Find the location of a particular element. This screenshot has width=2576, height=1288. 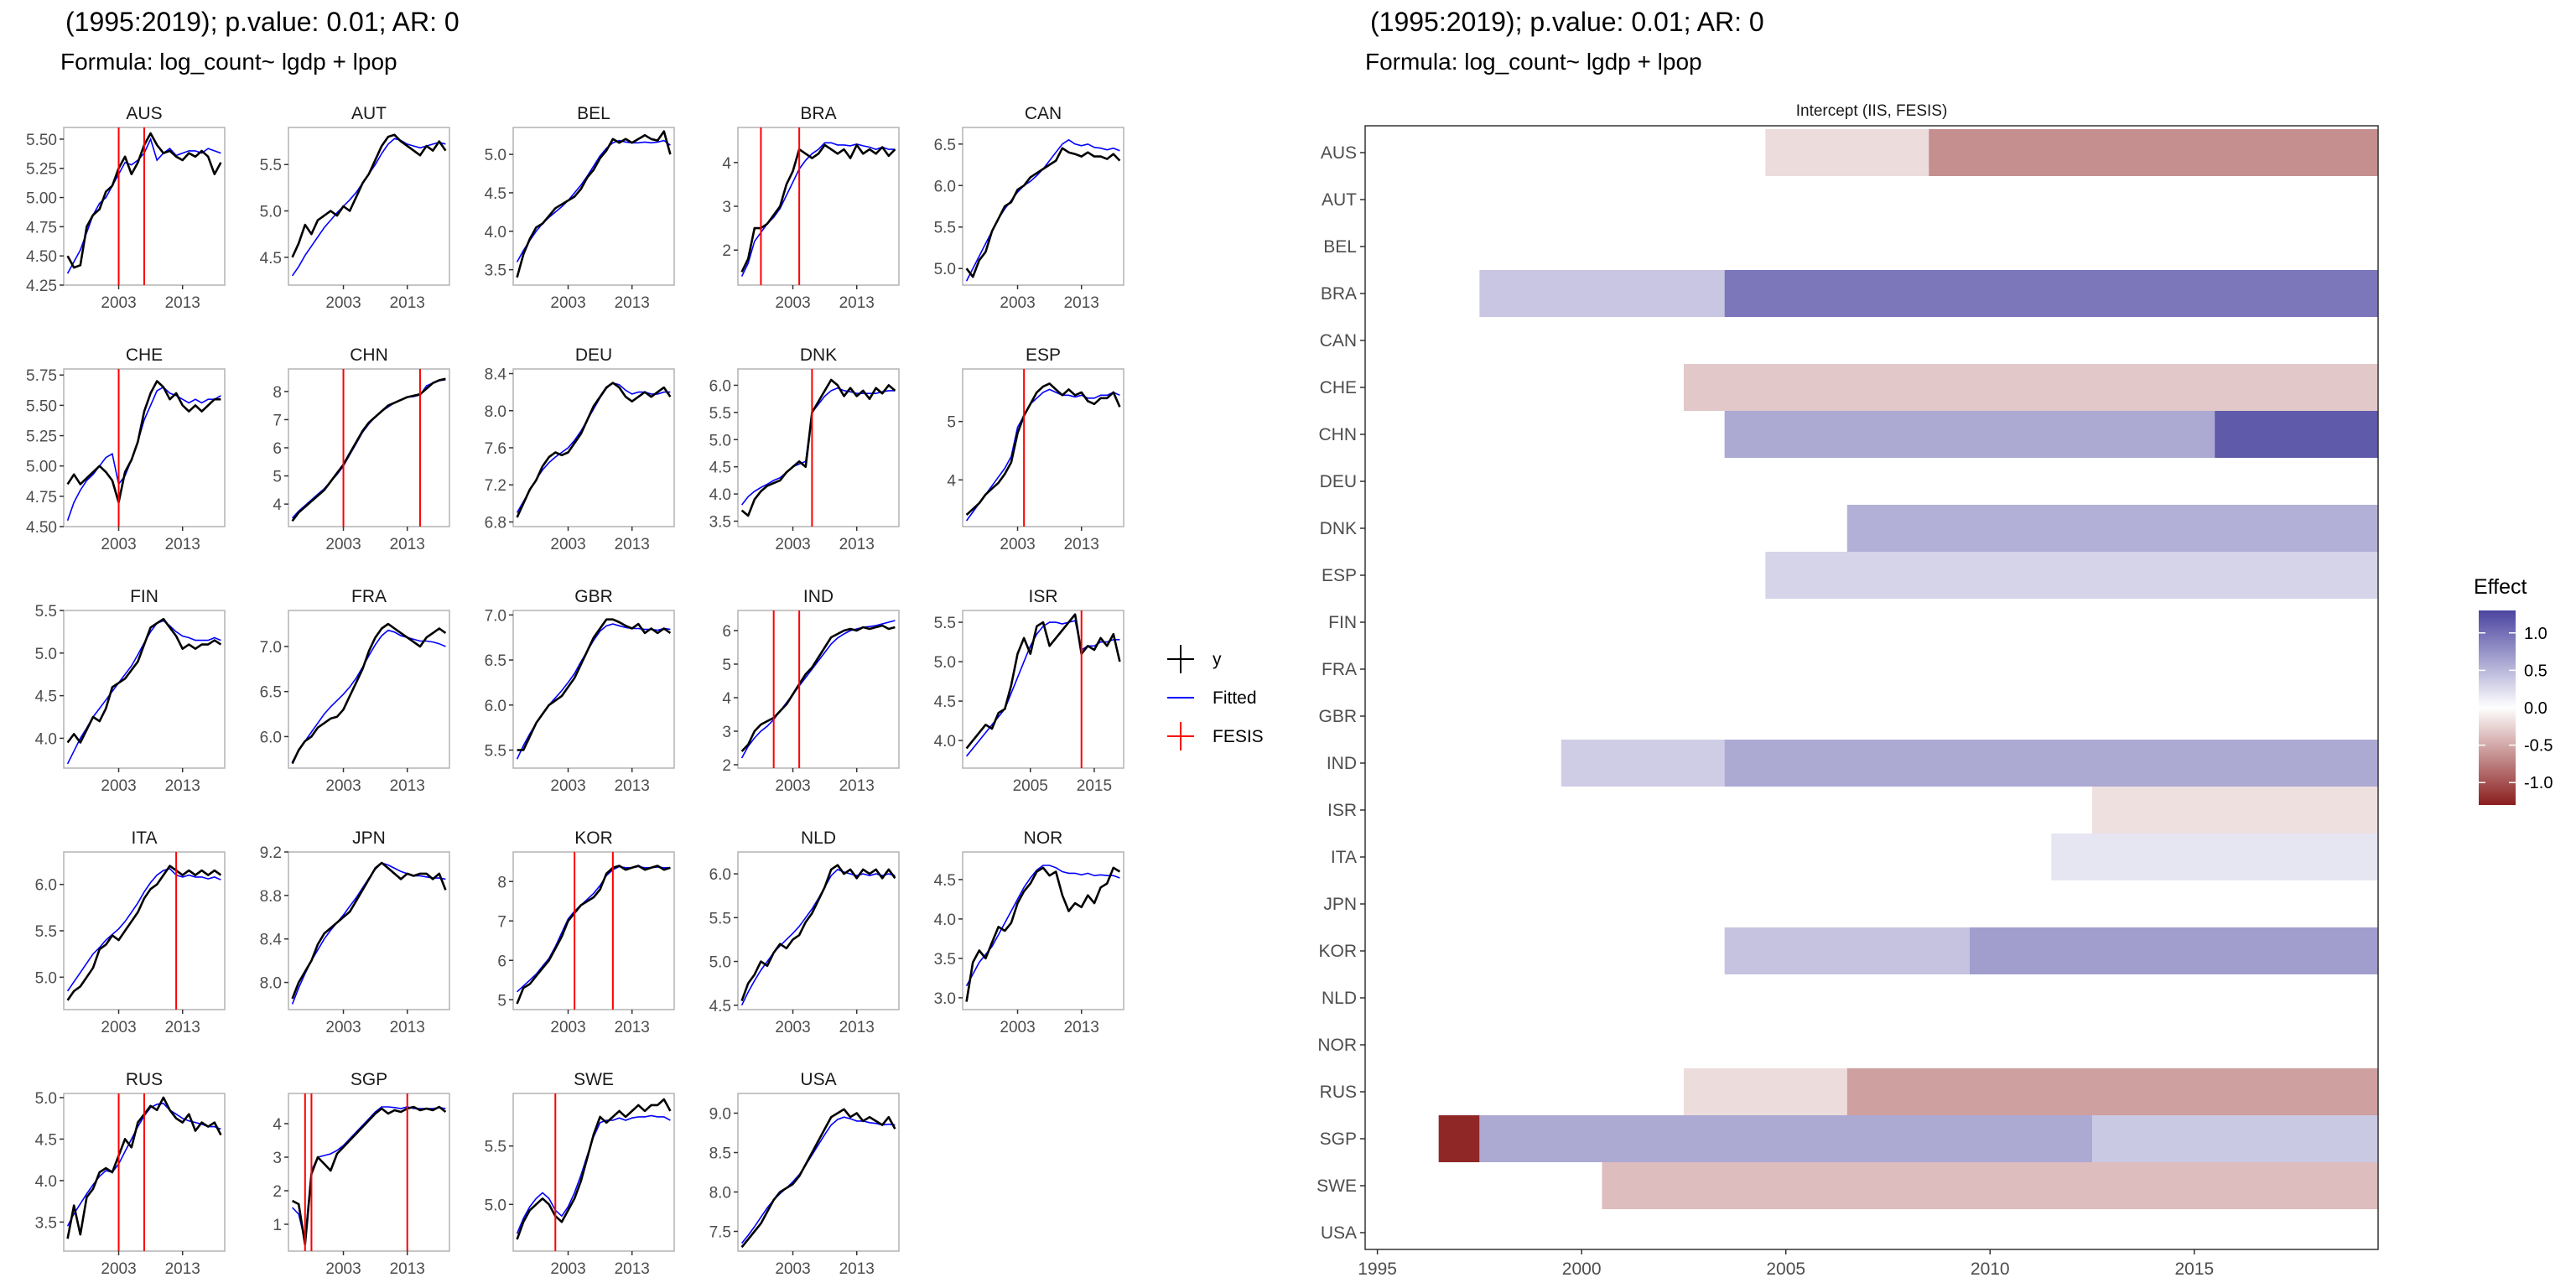

legend-tick-label: -0.5 is located at coordinates (2538, 746).